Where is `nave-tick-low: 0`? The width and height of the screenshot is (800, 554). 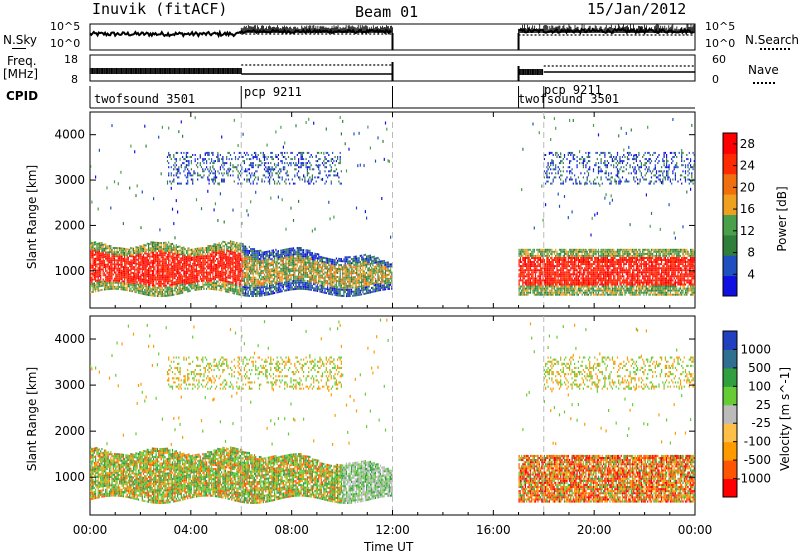 nave-tick-low: 0 is located at coordinates (715, 79).